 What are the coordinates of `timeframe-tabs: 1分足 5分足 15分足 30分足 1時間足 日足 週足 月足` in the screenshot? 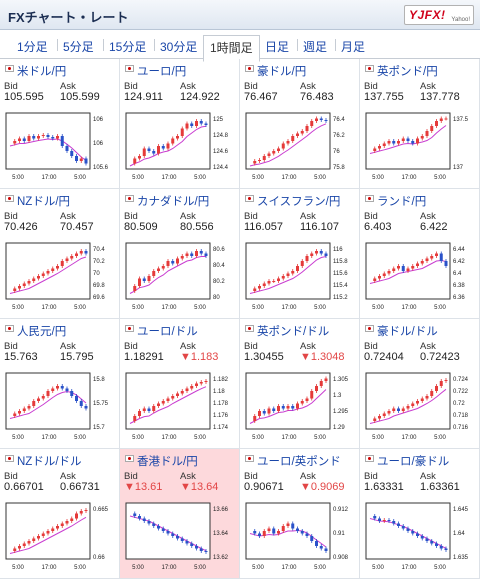 It's located at (240, 46).